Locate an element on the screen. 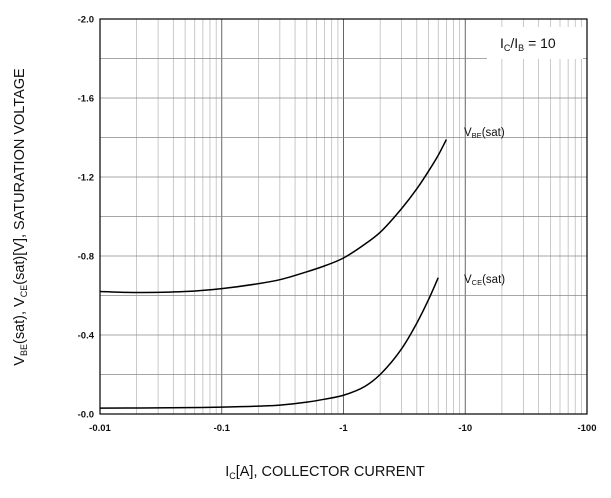 This screenshot has width=611, height=498. y-tick-label: -0.0 is located at coordinates (86, 415).